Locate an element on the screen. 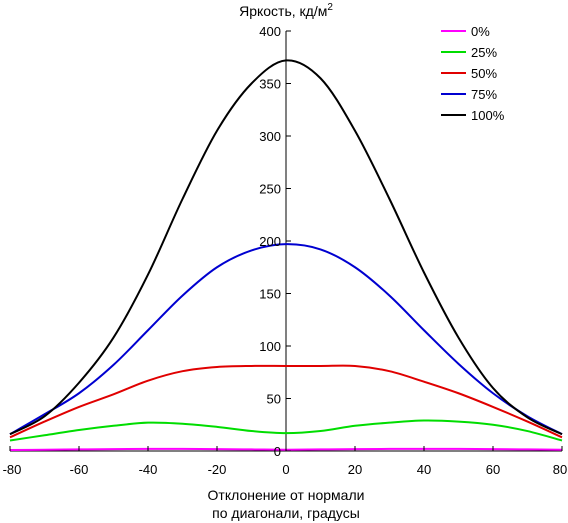 The image size is (568, 523). x-tick-label: -80 is located at coordinates (12, 469).